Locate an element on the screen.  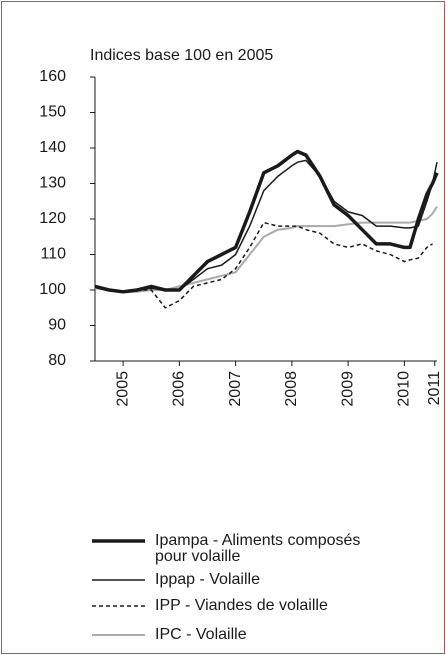
legend-label: IPC - Volaille is located at coordinates (201, 634).